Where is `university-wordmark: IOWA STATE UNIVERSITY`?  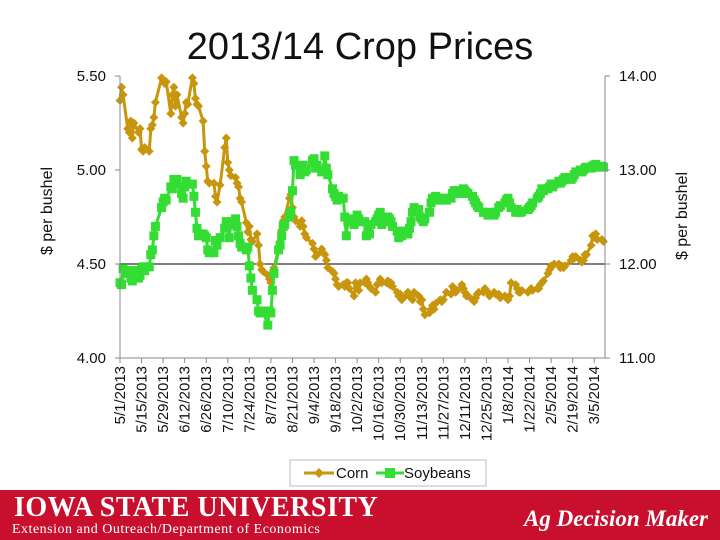
university-wordmark: IOWA STATE UNIVERSITY is located at coordinates (196, 507).